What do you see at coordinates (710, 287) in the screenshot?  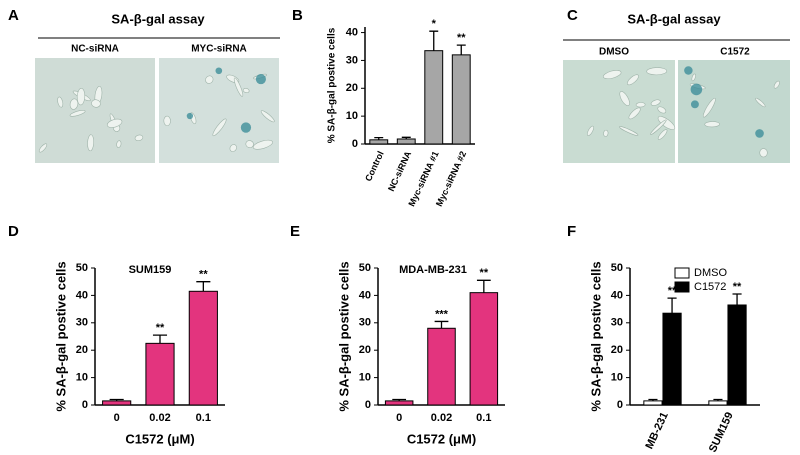 I see `legend-label: C1572` at bounding box center [710, 287].